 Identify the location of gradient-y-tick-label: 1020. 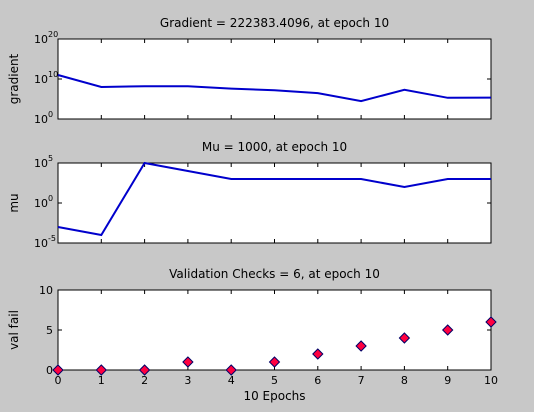
(46, 38).